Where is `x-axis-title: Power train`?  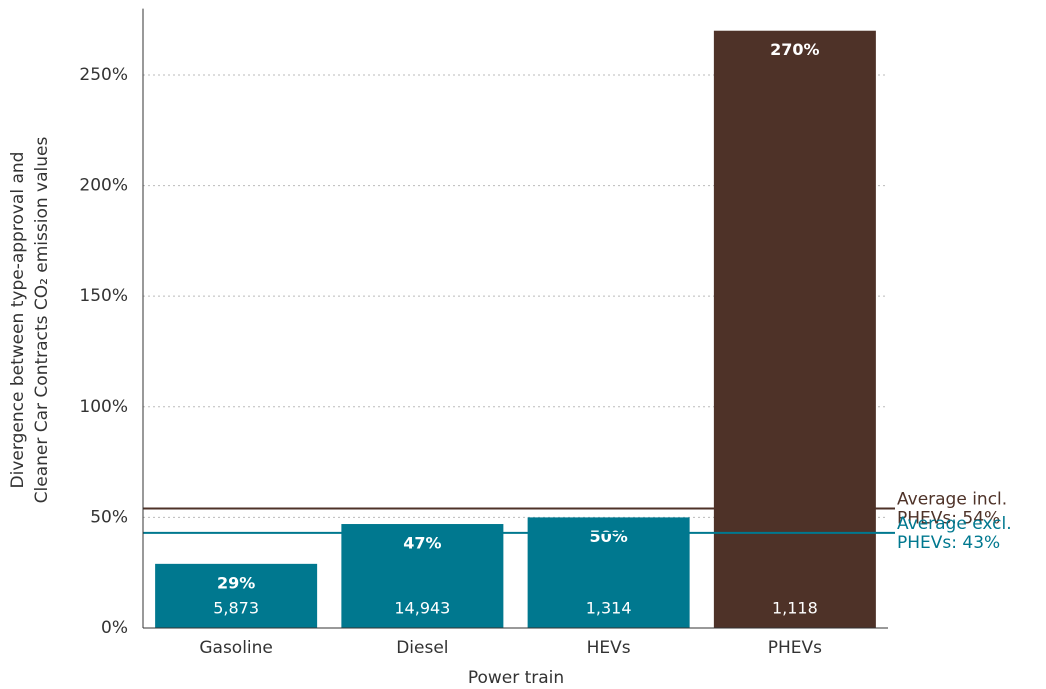
x-axis-title: Power train is located at coordinates (516, 678).